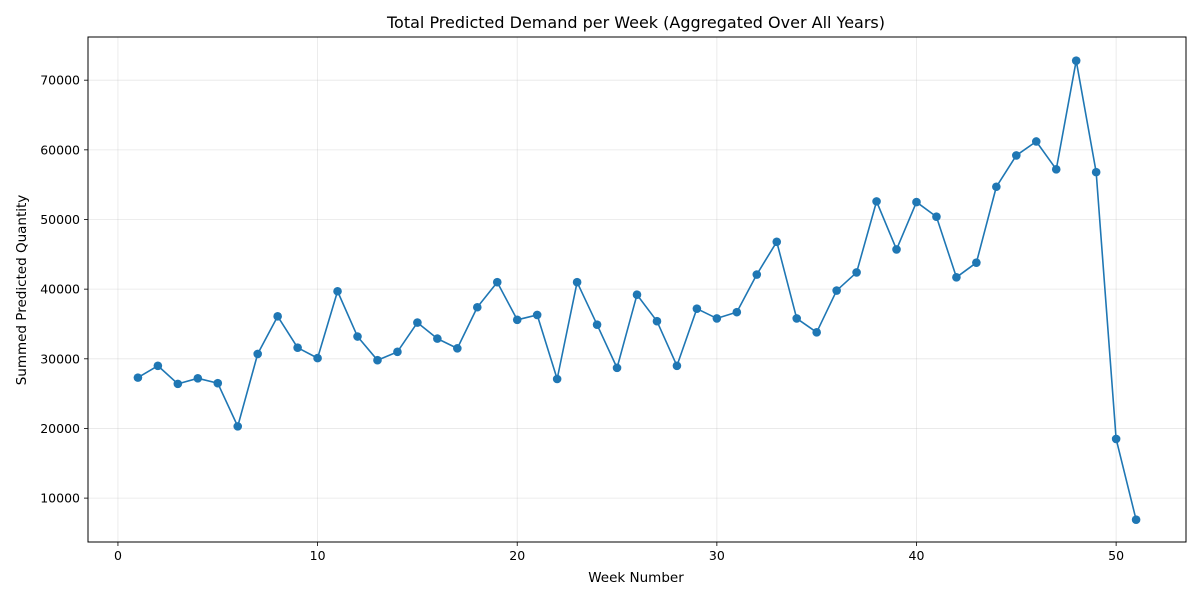  What do you see at coordinates (60, 80) in the screenshot?
I see `y-tick-label: 70000` at bounding box center [60, 80].